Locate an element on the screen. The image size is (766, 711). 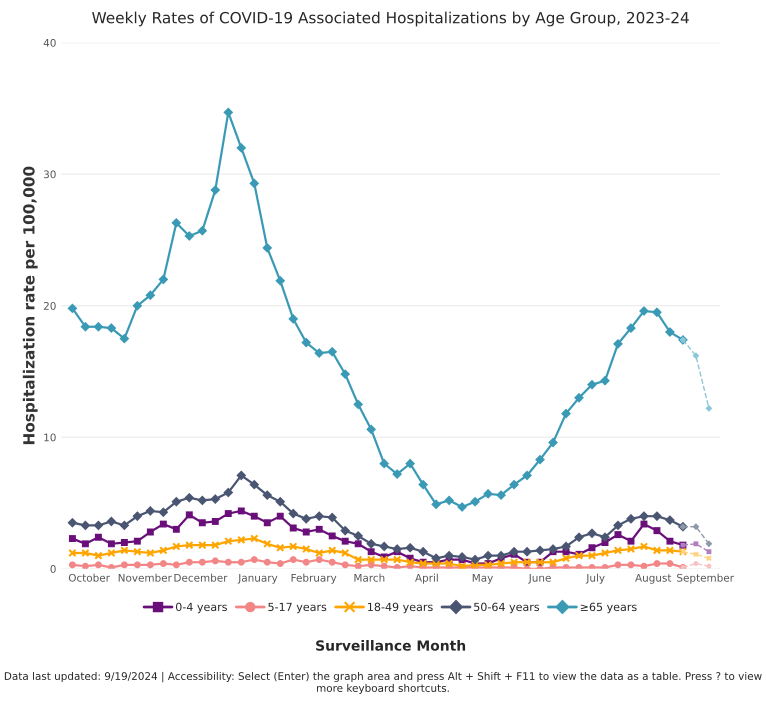
y-tick-label: 20 is located at coordinates (50, 306).